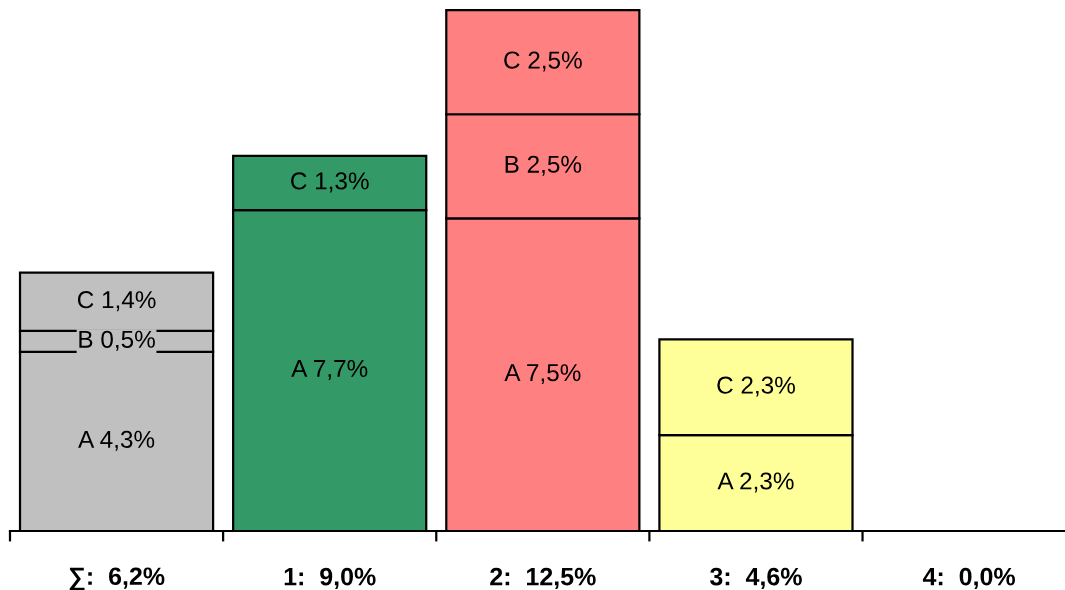  What do you see at coordinates (756, 386) in the screenshot?
I see `data-label: C 2,3%` at bounding box center [756, 386].